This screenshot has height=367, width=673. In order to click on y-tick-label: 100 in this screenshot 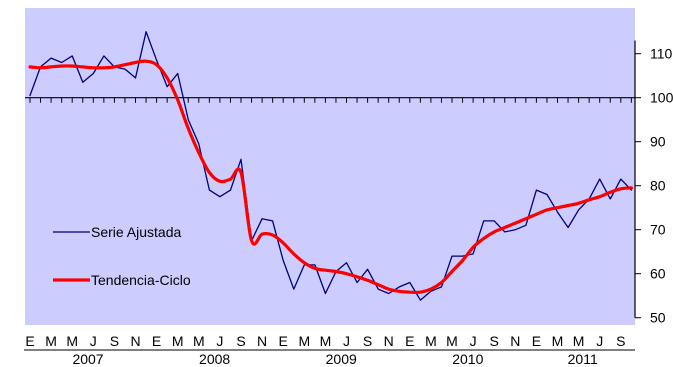, I will do `click(661, 98)`.